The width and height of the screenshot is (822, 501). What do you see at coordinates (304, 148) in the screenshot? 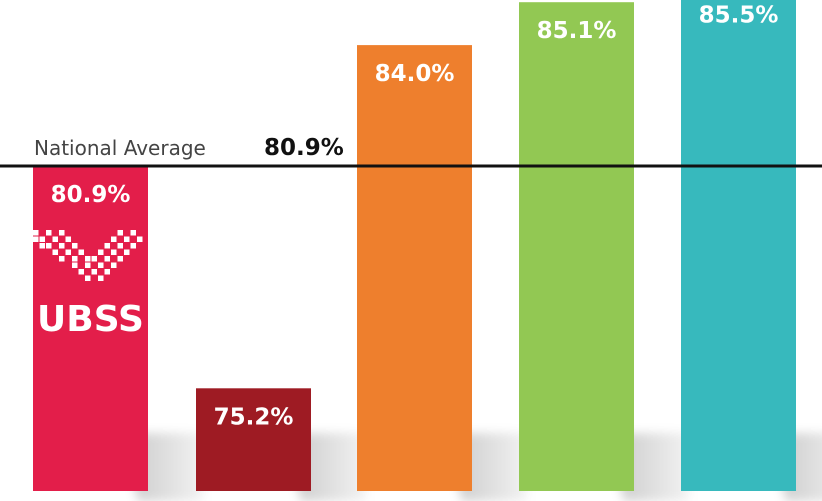
I see `national-average-value: 80.9%` at bounding box center [304, 148].